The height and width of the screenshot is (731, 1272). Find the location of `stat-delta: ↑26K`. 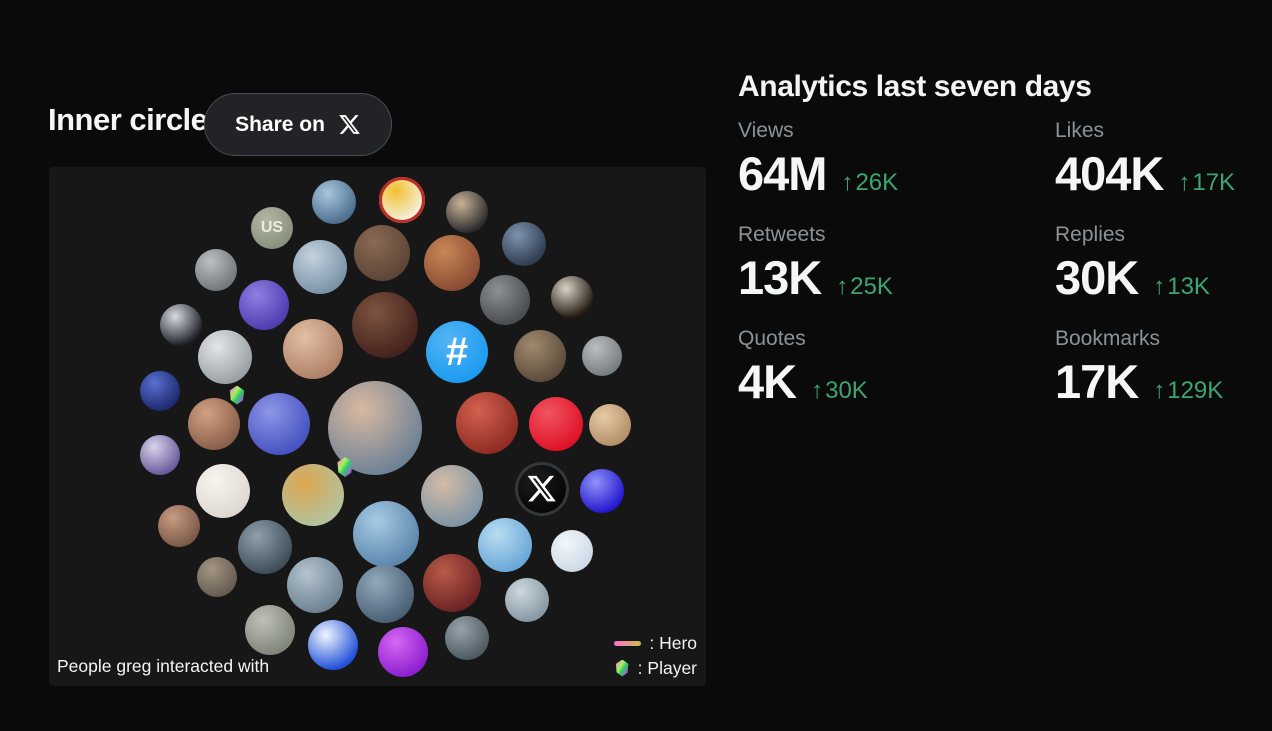

stat-delta: ↑26K is located at coordinates (870, 182).